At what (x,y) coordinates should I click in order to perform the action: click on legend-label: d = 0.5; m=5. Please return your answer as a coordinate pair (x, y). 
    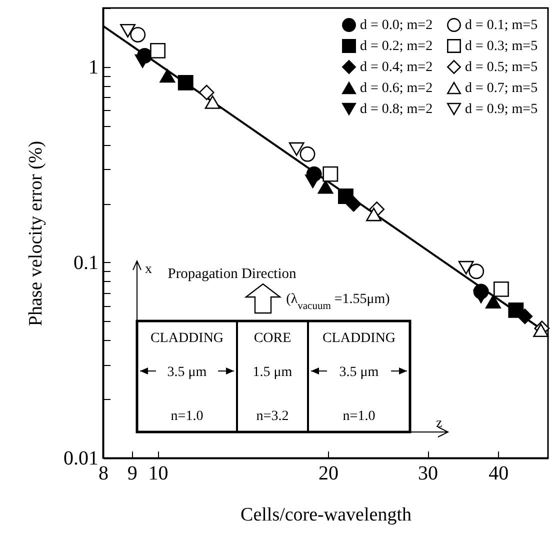
    Looking at the image, I should click on (501, 67).